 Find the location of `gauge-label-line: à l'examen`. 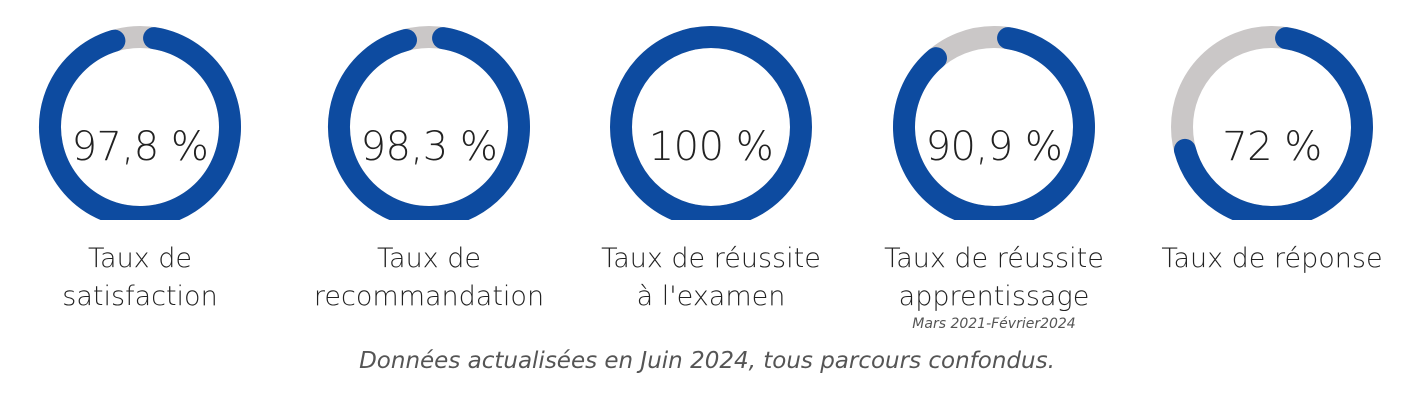

gauge-label-line: à l'examen is located at coordinates (711, 296).